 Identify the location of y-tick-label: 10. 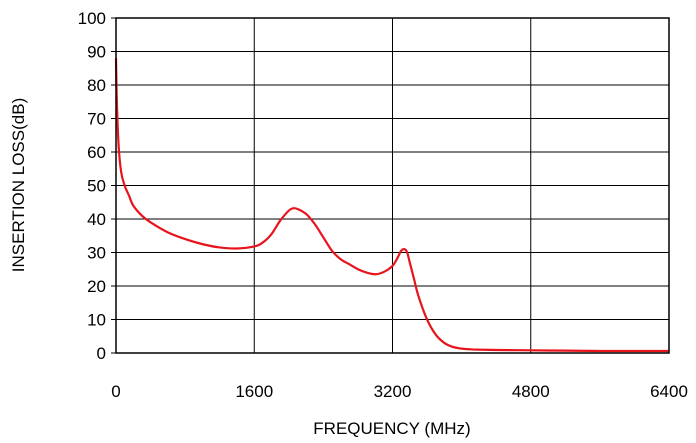
(96, 320).